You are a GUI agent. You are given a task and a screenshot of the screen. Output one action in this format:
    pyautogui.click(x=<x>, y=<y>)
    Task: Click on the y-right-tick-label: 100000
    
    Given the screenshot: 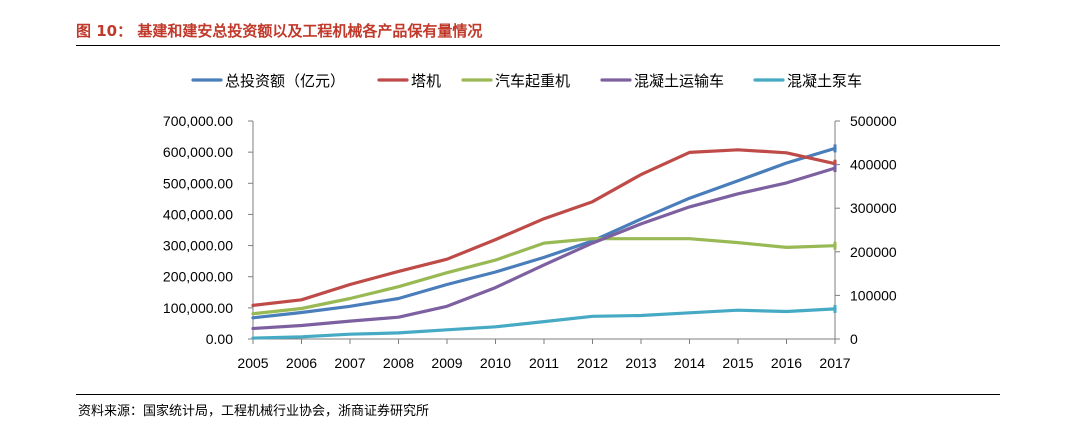 What is the action you would take?
    pyautogui.click(x=873, y=295)
    